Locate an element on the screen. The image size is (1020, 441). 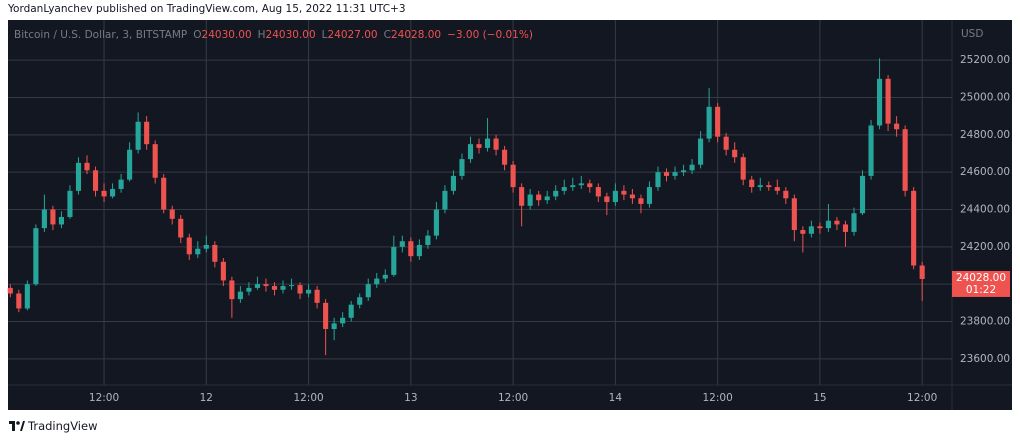
legend-symbol: Bitcoin / U.S. Dollar, 3, BITSTAMP is located at coordinates (100, 35).